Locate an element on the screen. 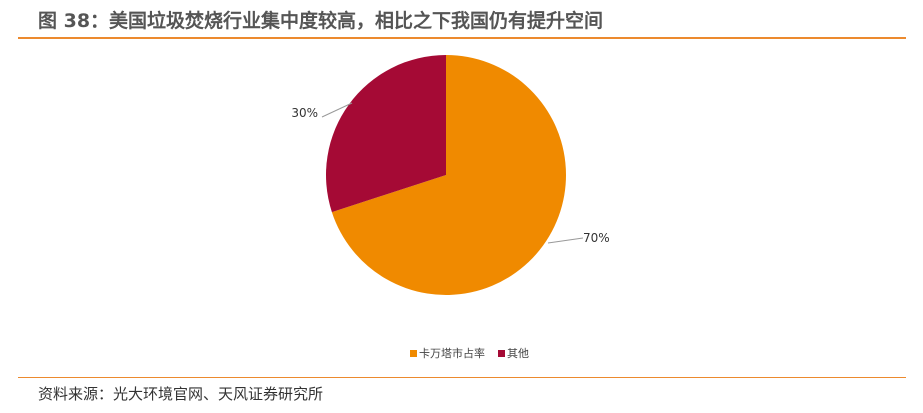 The height and width of the screenshot is (413, 923). figure-title: 图 38：美国垃圾焚烧行业集中度较高，相比之下我国仍有提升空间 is located at coordinates (321, 21).